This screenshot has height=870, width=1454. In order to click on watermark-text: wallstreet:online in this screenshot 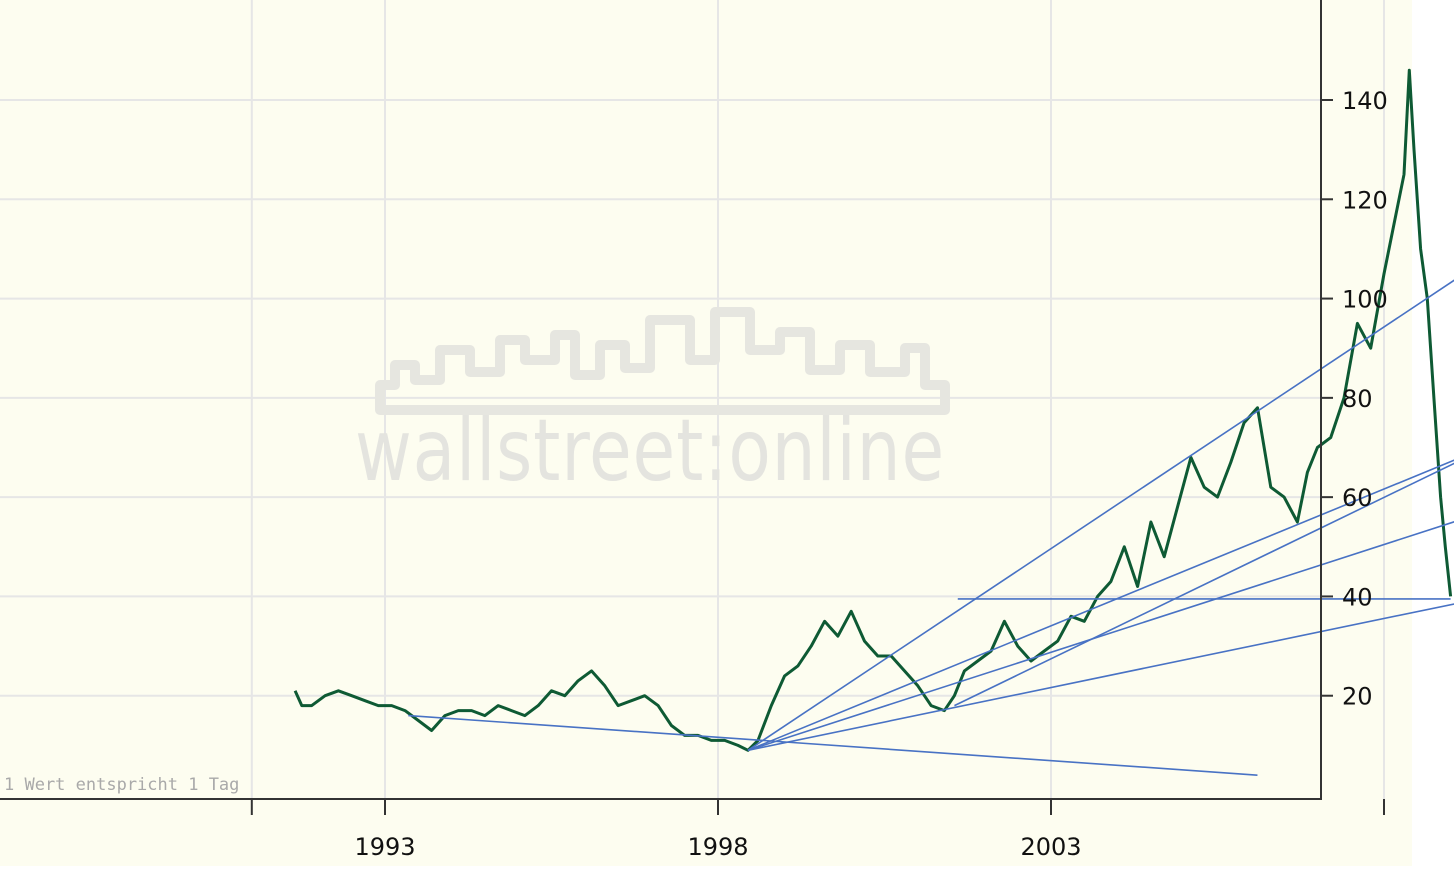, I will do `click(650, 451)`.